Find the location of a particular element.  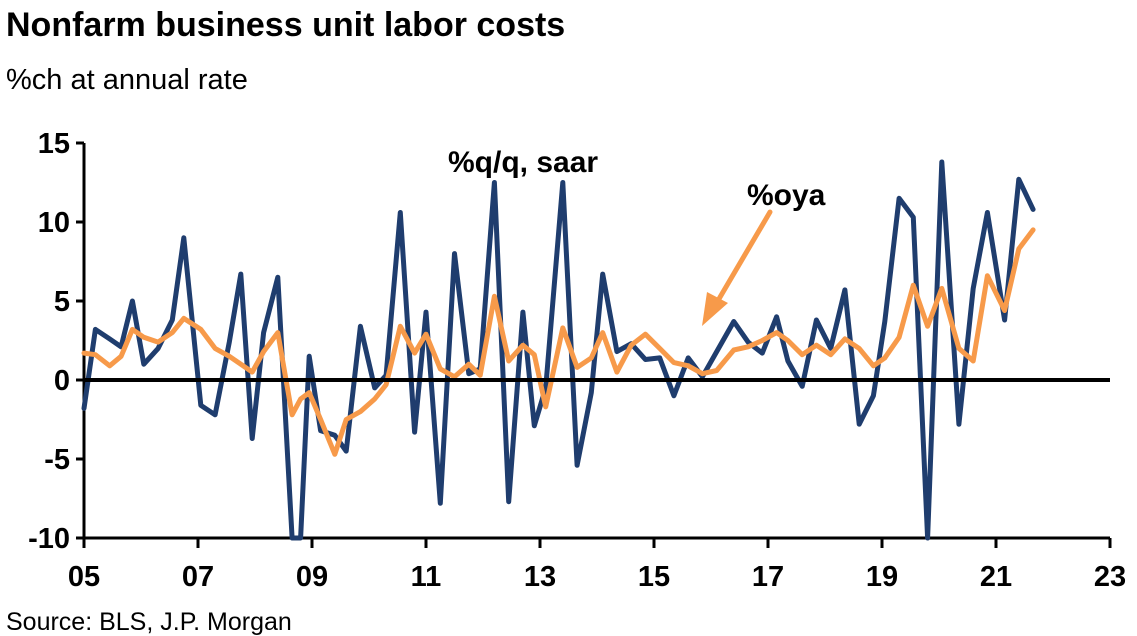

x-tick-label: 19 is located at coordinates (882, 577).